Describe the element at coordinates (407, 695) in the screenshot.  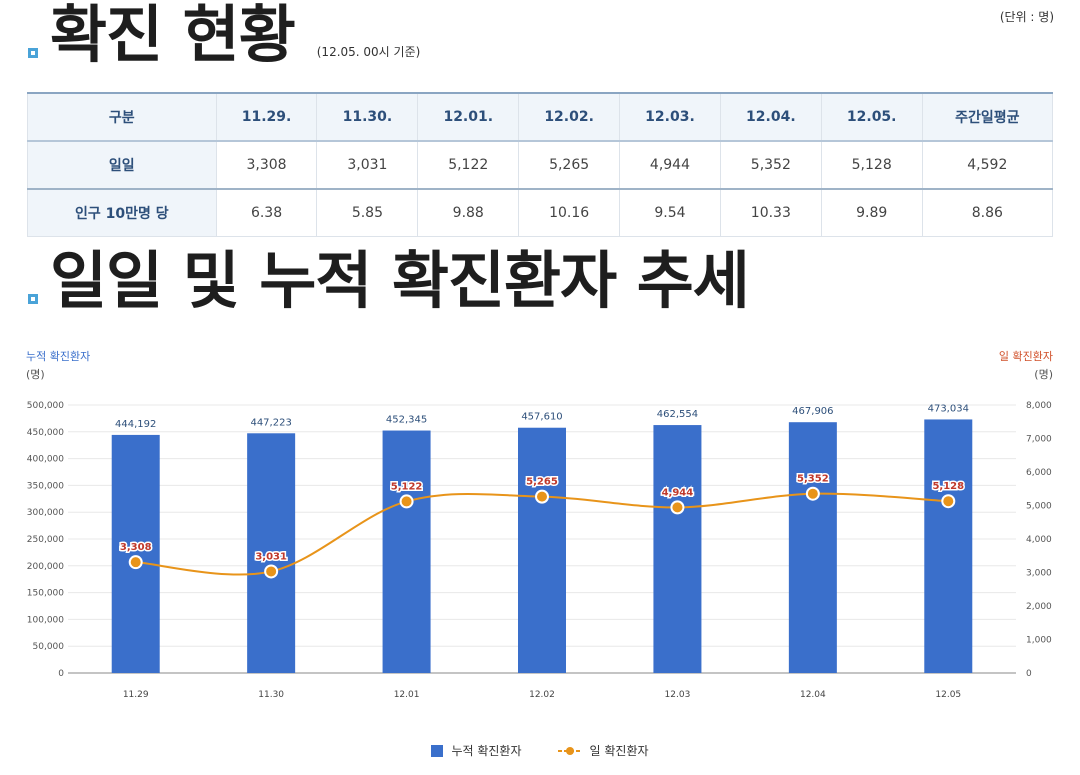
I see `x-tick-label: 12.01` at that location.